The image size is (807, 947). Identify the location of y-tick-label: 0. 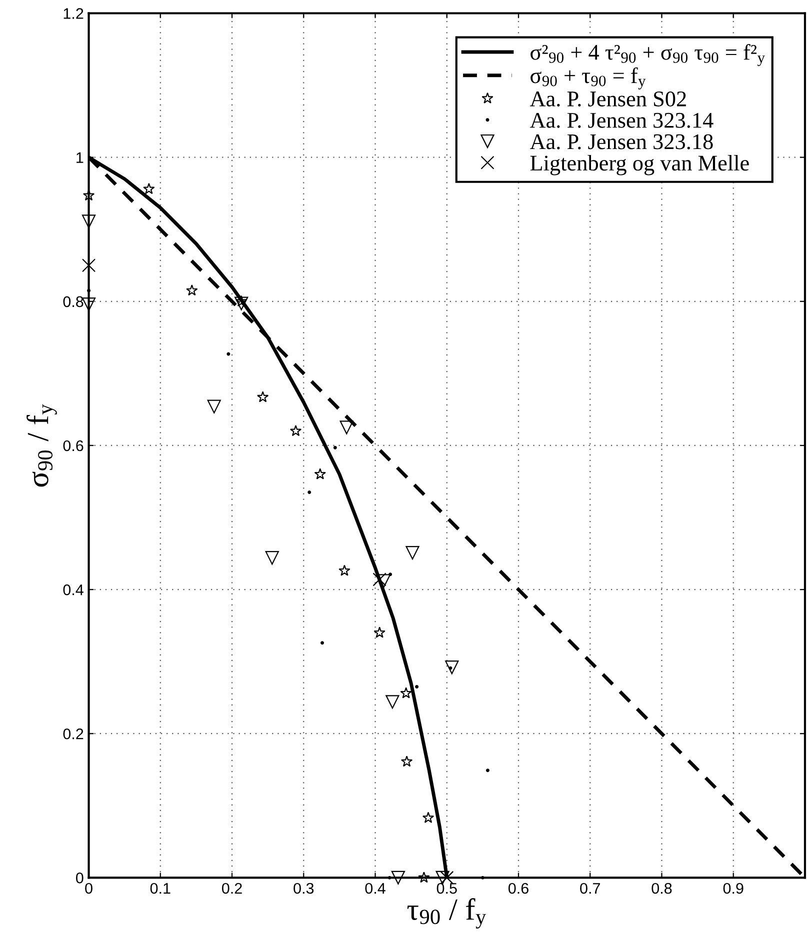
(80, 878).